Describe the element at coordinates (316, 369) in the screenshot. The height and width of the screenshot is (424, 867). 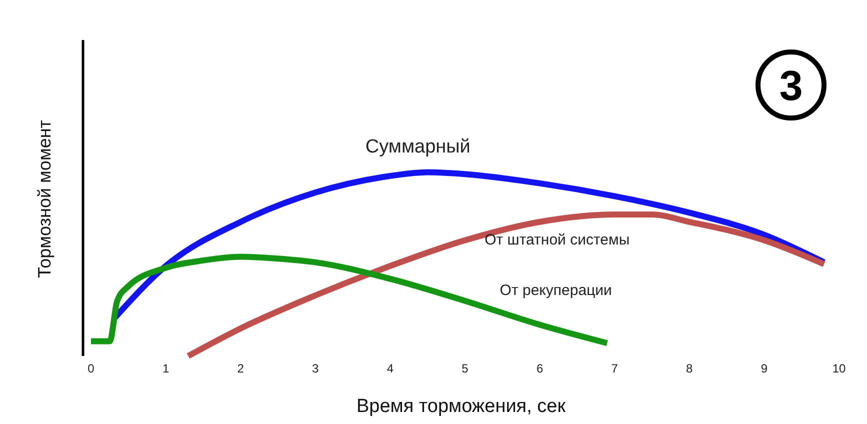
I see `x-tick-label: 3` at that location.